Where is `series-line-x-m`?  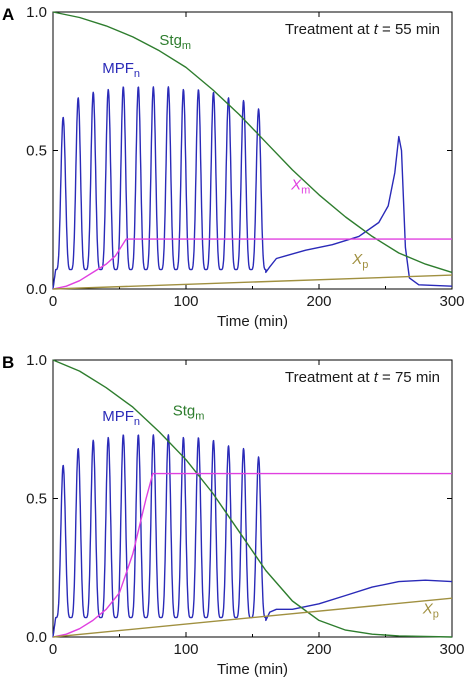
series-line-x-m is located at coordinates (252, 264).